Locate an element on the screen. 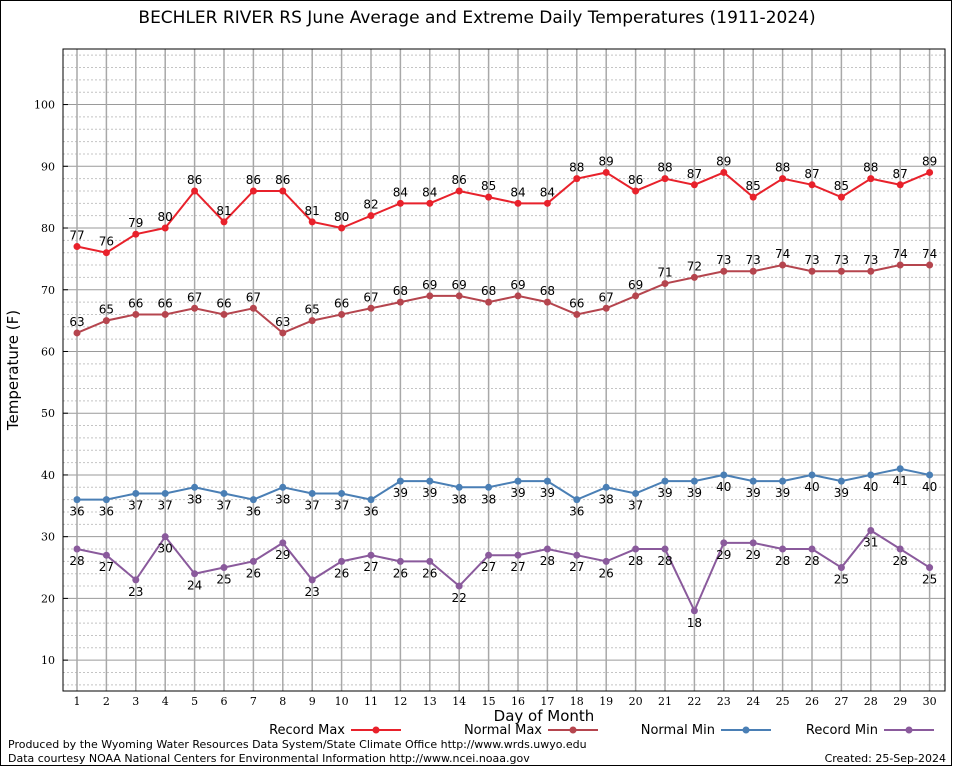  legend-label: Record Max is located at coordinates (307, 730).